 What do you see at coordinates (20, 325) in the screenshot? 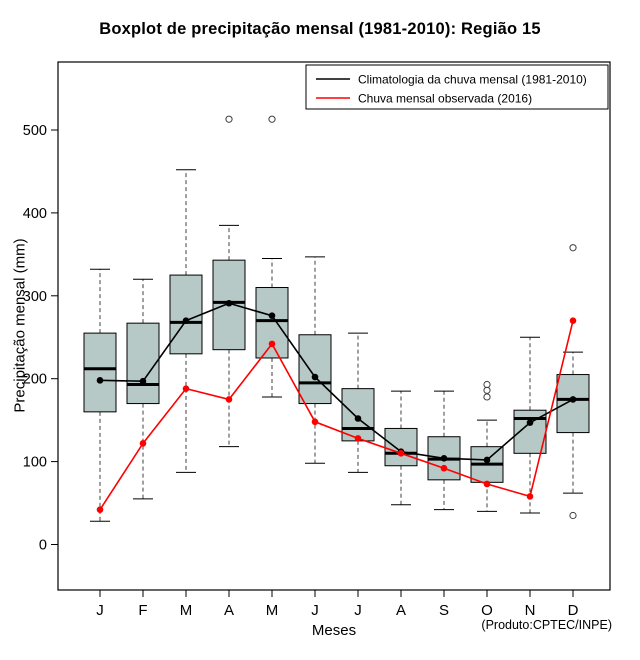
I see `y-axis-label: Precipitação mensal (mm)` at bounding box center [20, 325].